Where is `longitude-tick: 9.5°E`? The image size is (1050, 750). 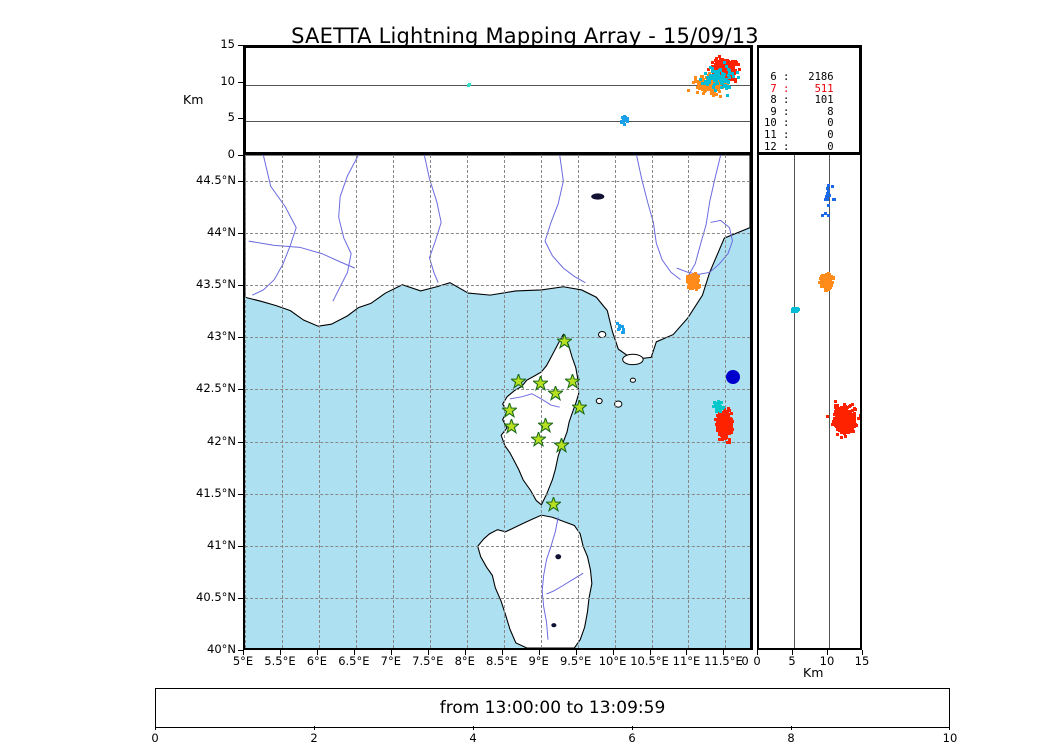
longitude-tick: 9.5°E is located at coordinates (575, 661).